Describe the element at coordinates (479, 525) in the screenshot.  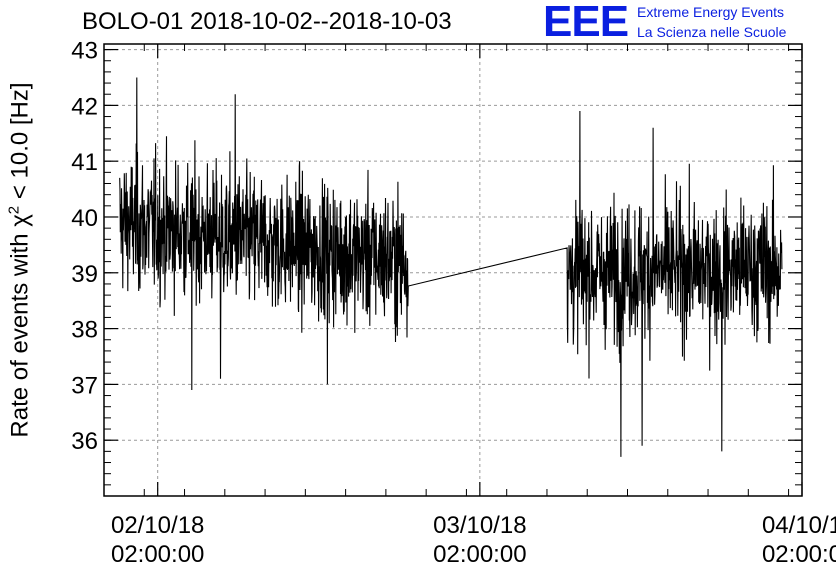
I see `x-tick-label-date: 03/10/18` at that location.